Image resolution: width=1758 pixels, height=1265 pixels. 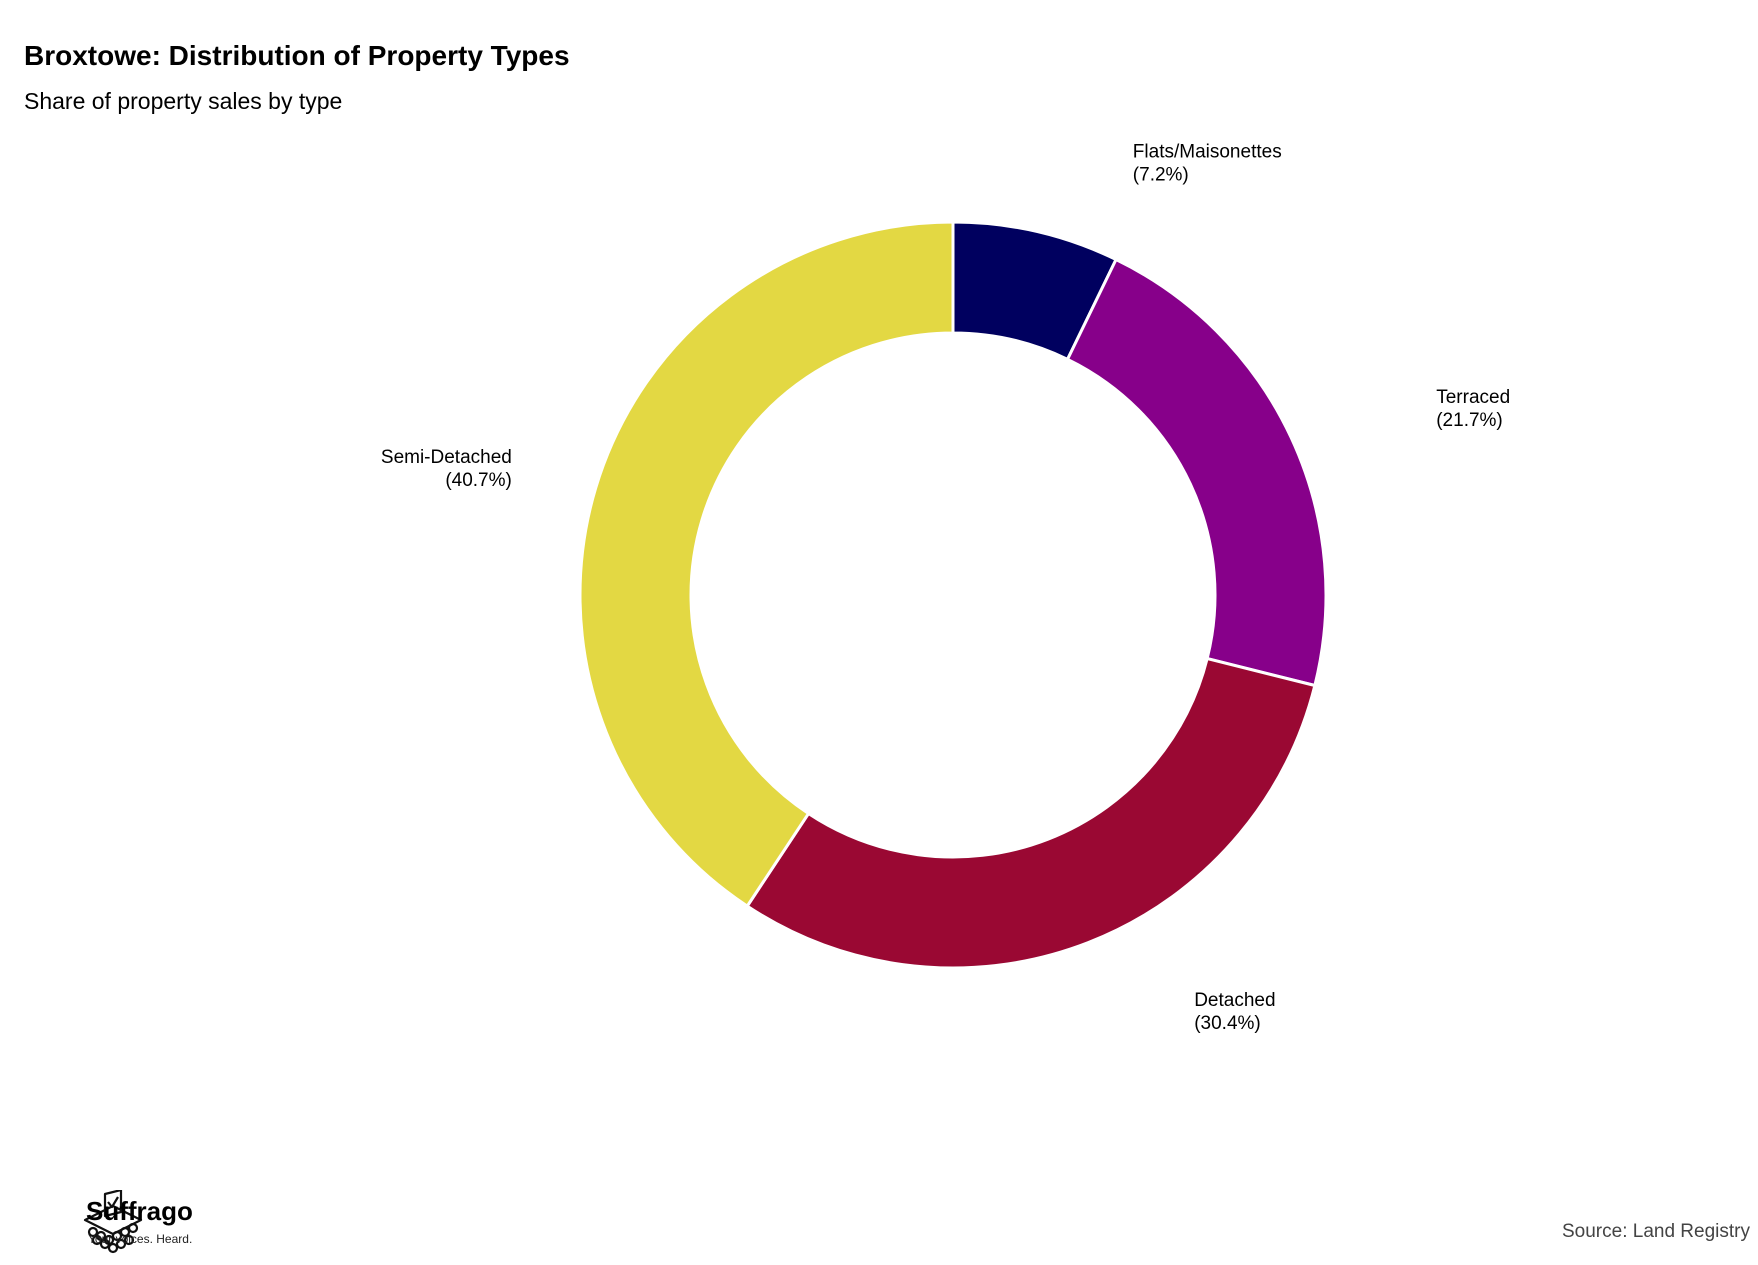 What do you see at coordinates (183, 101) in the screenshot?
I see `chart-subtitle: Share of property sales by type` at bounding box center [183, 101].